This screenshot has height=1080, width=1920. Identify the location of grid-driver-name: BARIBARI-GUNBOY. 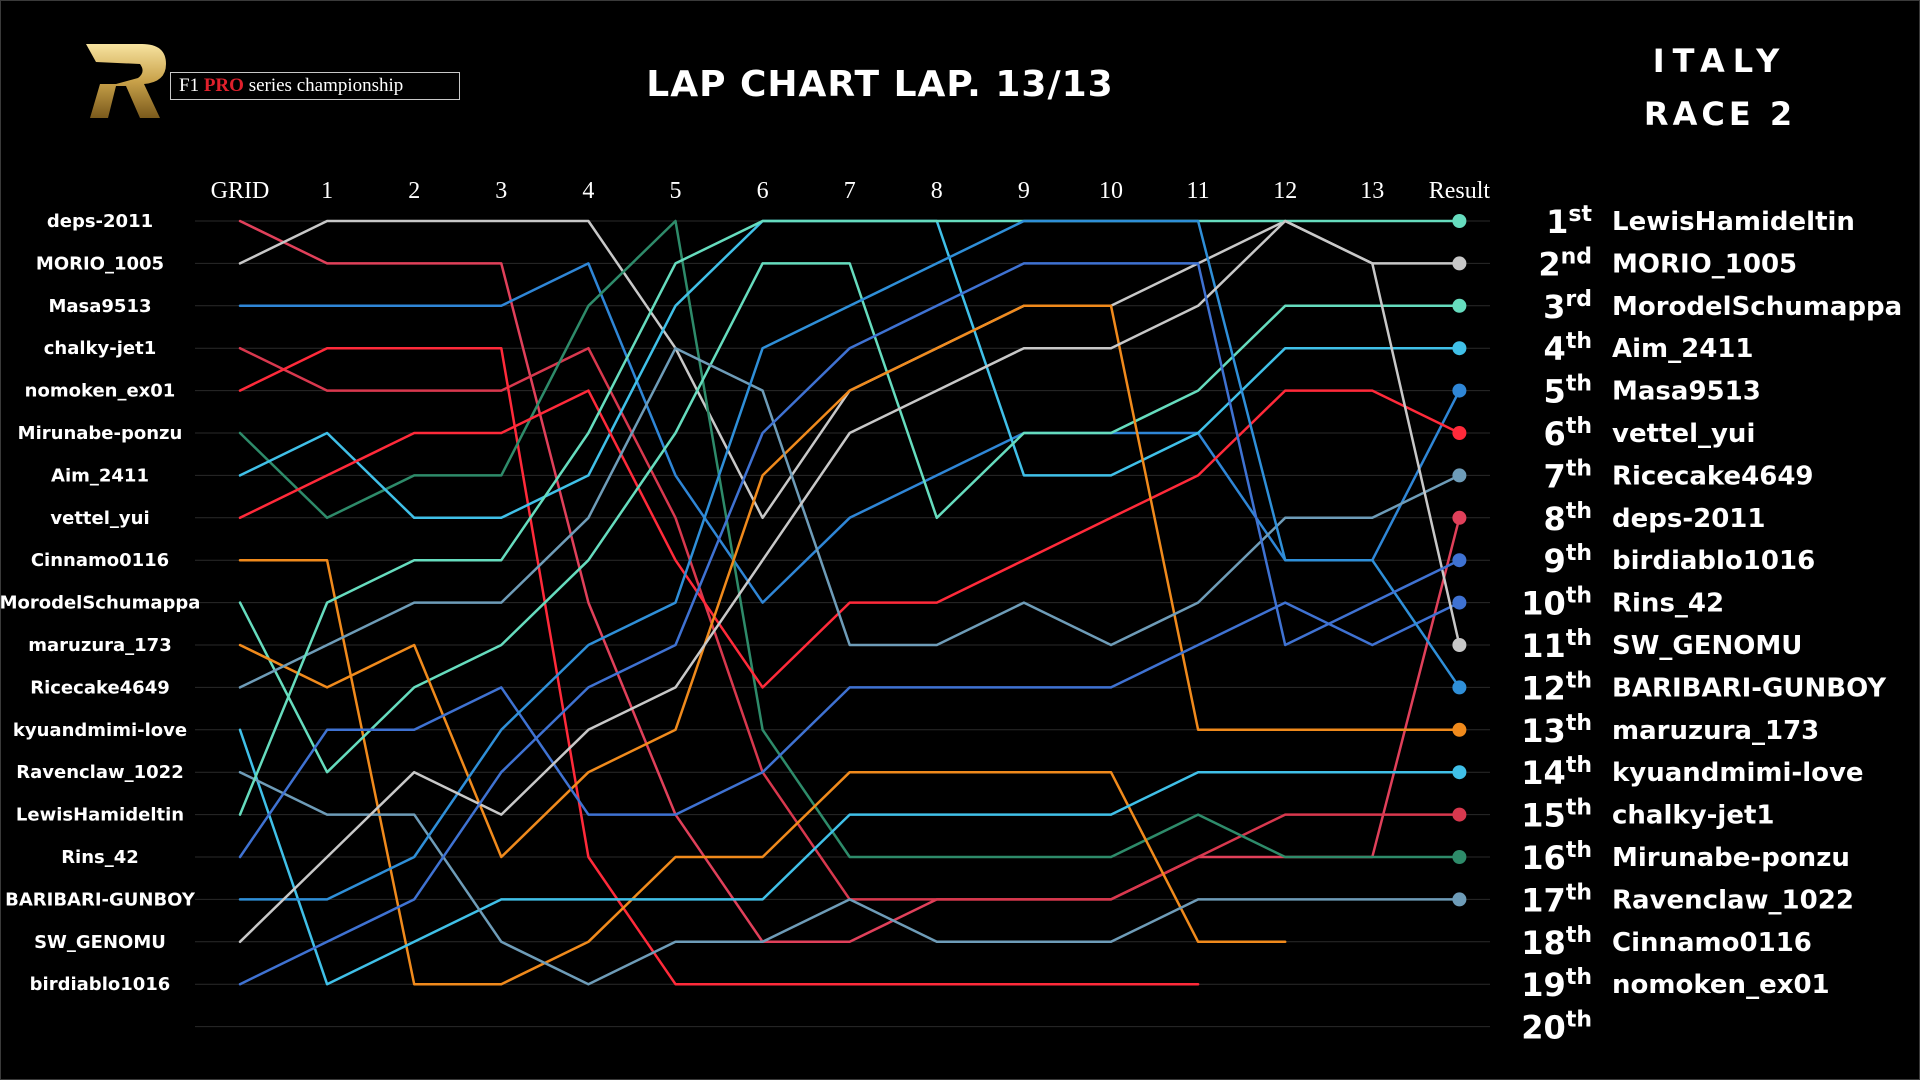
(100, 899).